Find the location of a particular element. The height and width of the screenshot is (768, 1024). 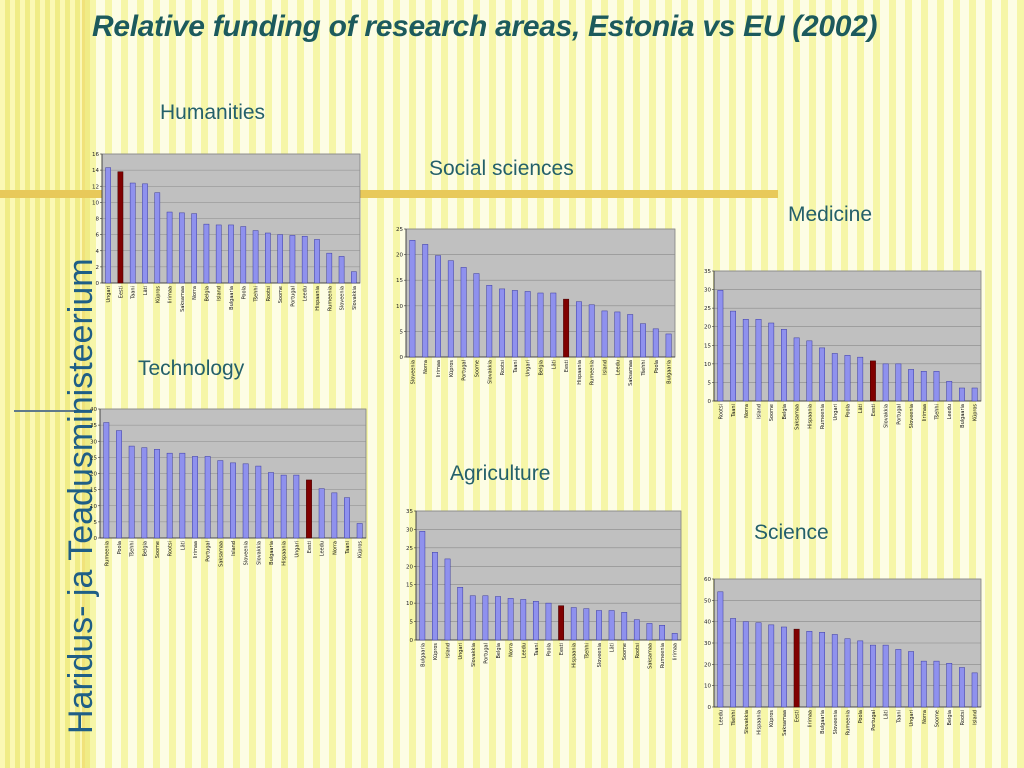

label-medicine: Medicine is located at coordinates (830, 214).